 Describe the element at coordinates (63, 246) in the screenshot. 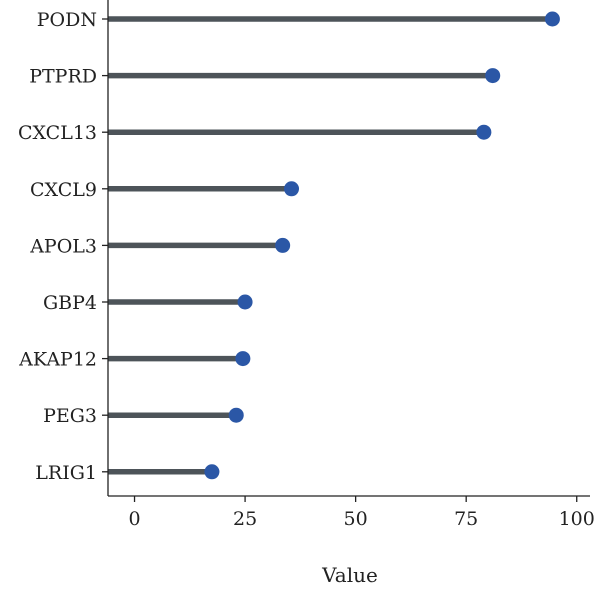

I see `y-tick-label: APOL3` at that location.